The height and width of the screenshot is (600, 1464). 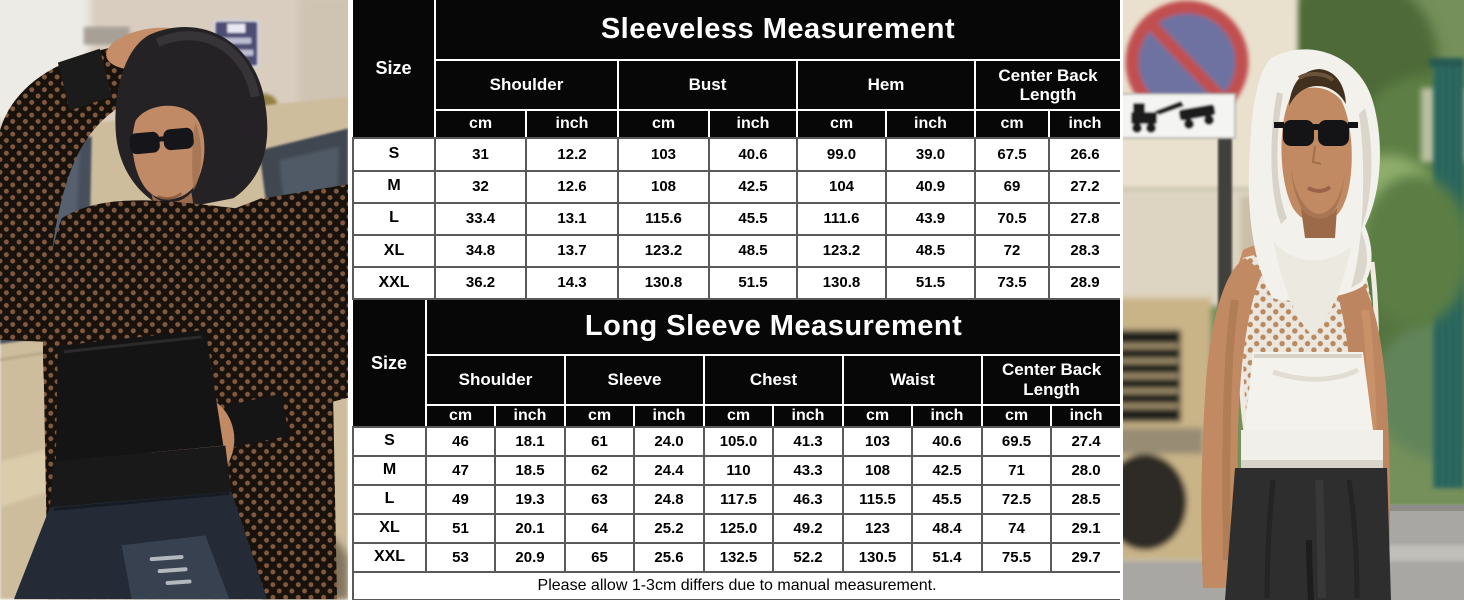 I want to click on model-right, so click(x=1296, y=324).